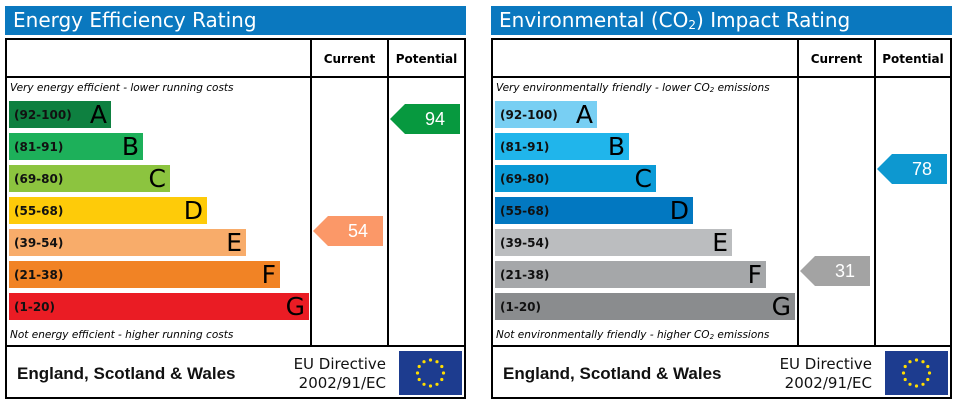 The height and width of the screenshot is (404, 957). I want to click on energy-title: Energy Efficiency Rating, so click(235, 20).